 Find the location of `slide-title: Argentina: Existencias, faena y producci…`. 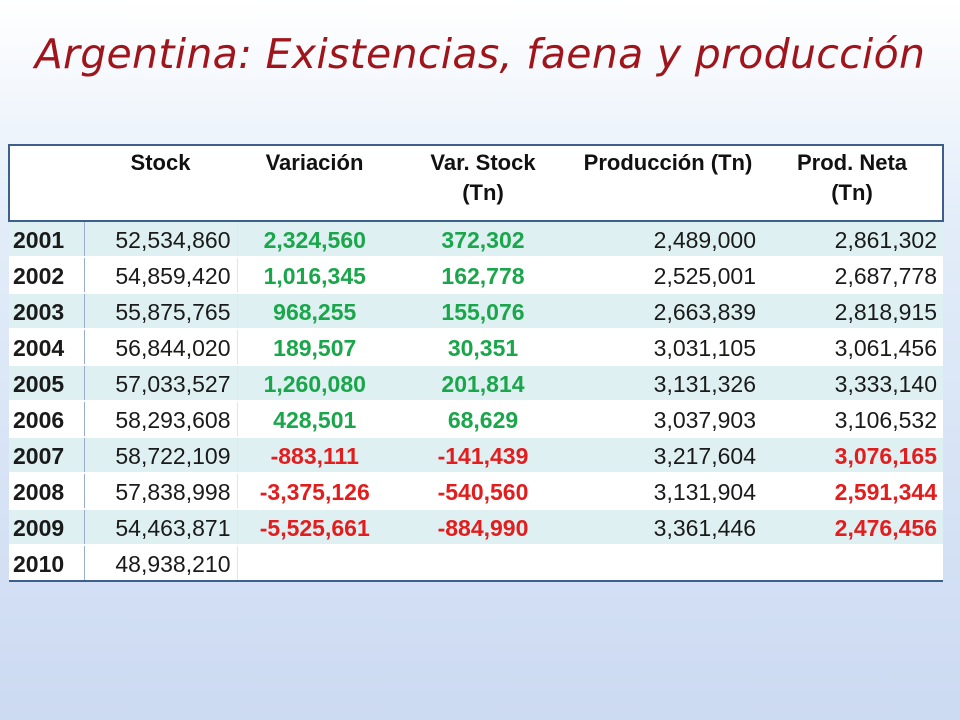

slide-title: Argentina: Existencias, faena y producci… is located at coordinates (480, 54).